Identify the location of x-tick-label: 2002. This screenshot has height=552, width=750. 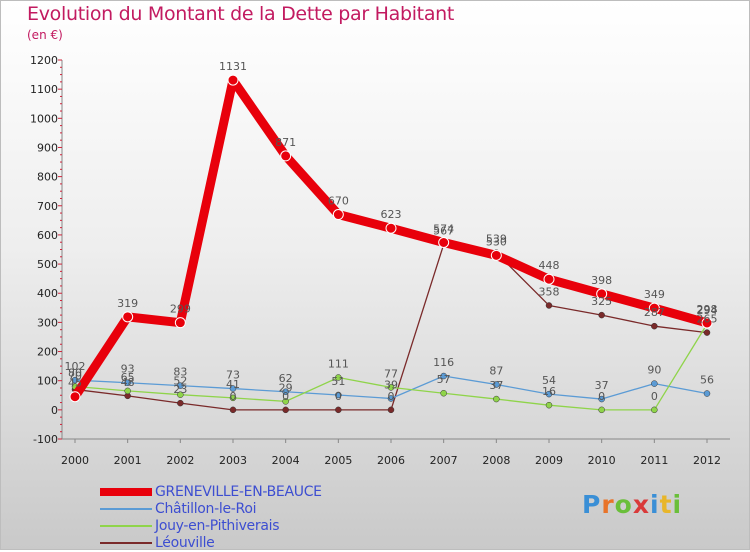
(180, 460).